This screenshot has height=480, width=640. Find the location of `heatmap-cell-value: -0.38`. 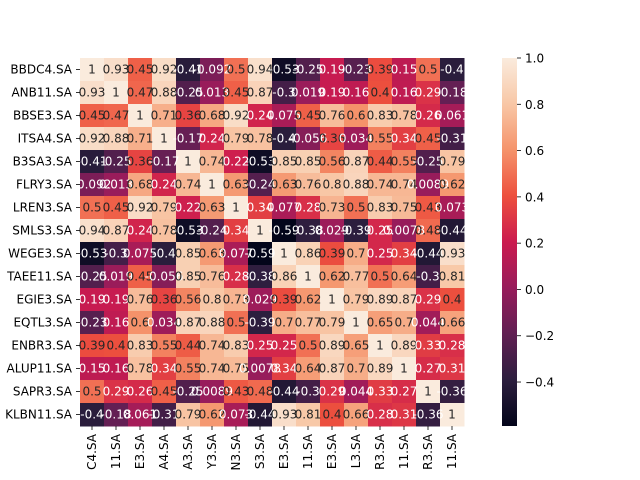

heatmap-cell-value: -0.38 is located at coordinates (307, 231).